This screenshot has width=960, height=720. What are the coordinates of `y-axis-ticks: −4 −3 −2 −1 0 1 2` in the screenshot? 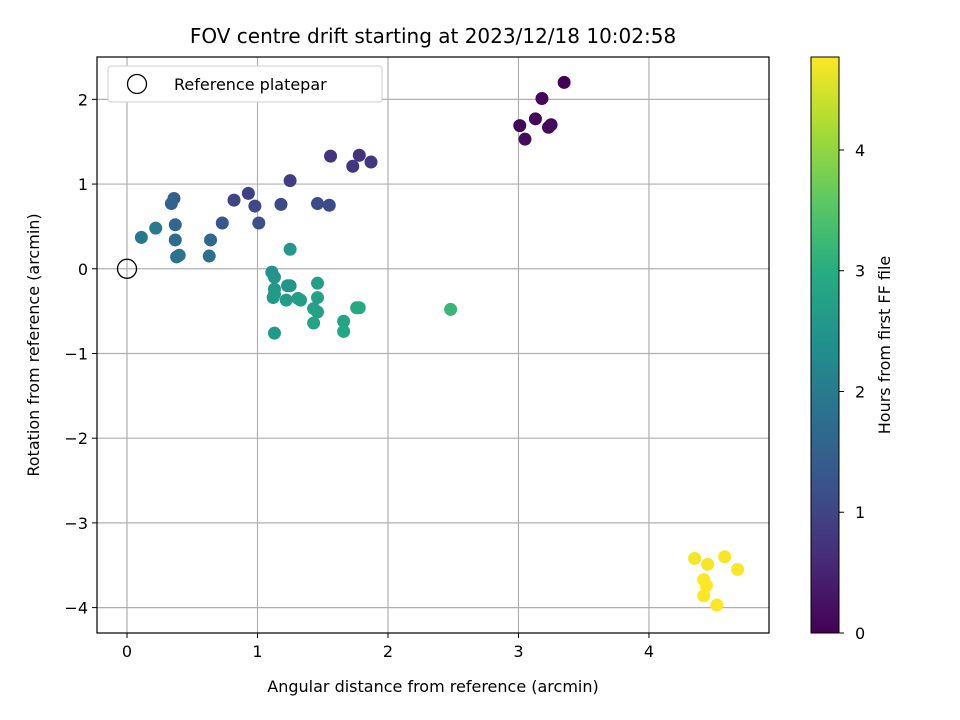 It's located at (80, 354).